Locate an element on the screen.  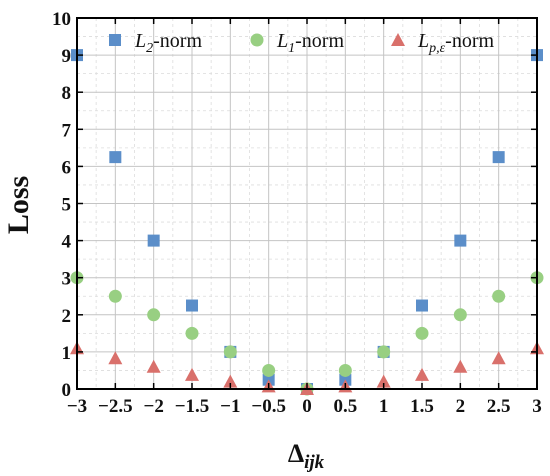
y-tick-label: 2 is located at coordinates (67, 316).